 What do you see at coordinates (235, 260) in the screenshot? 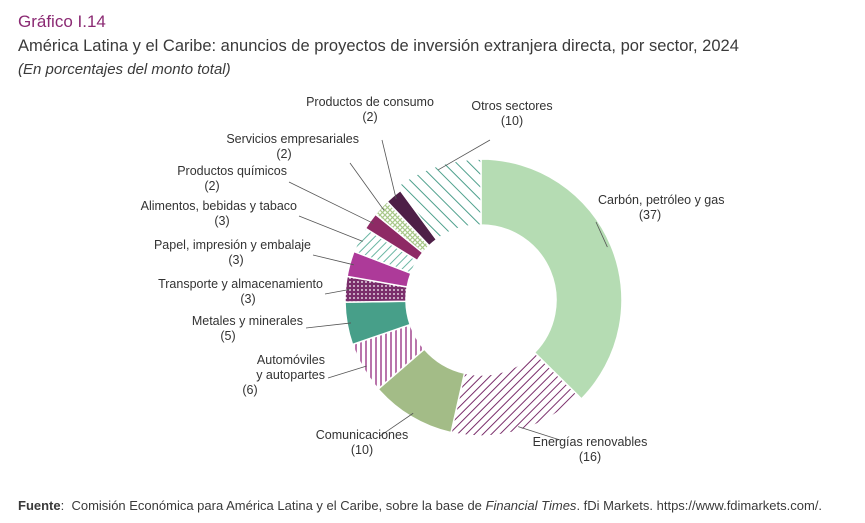
I see `value-papel-impresion-y-embalaje: (3)` at bounding box center [235, 260].